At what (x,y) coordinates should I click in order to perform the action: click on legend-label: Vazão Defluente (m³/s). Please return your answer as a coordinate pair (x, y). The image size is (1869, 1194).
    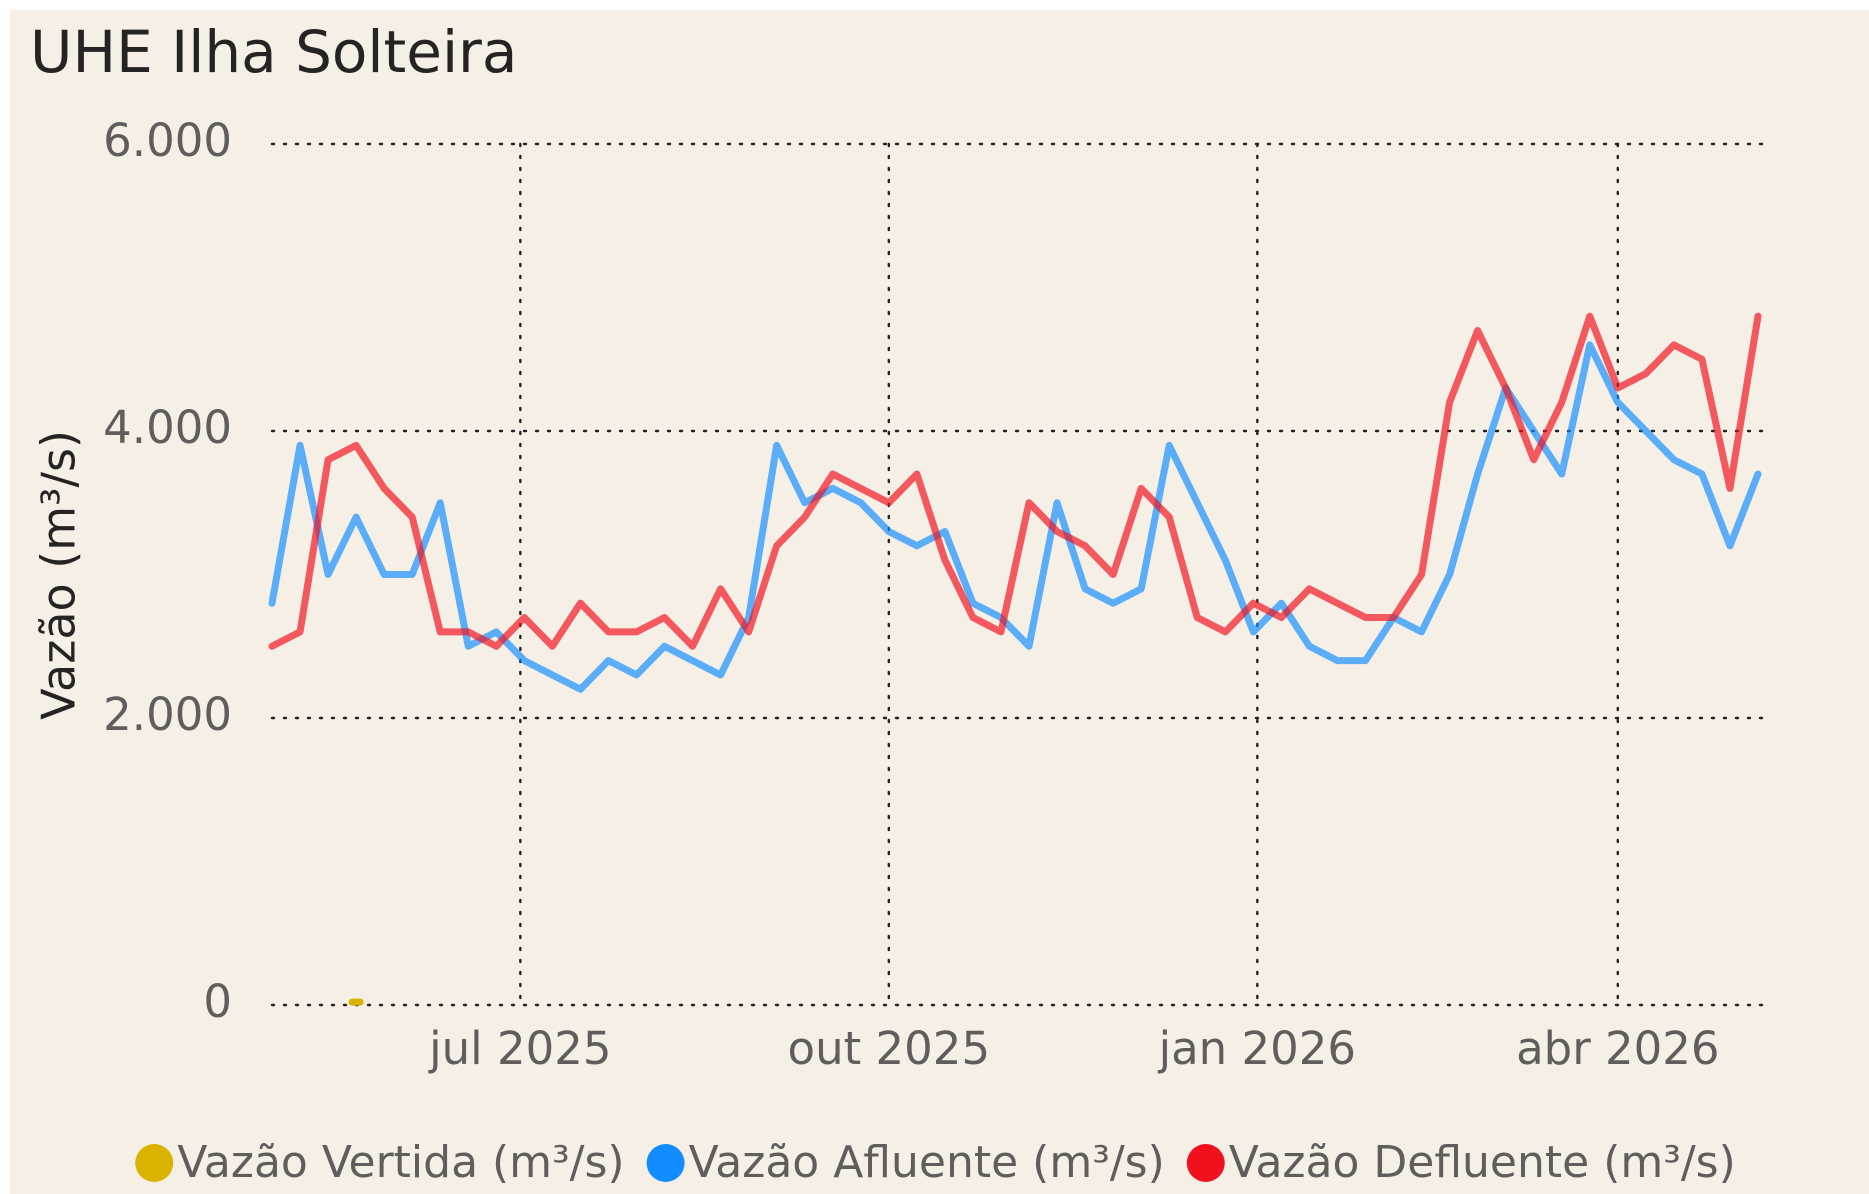
    Looking at the image, I should click on (1482, 1162).